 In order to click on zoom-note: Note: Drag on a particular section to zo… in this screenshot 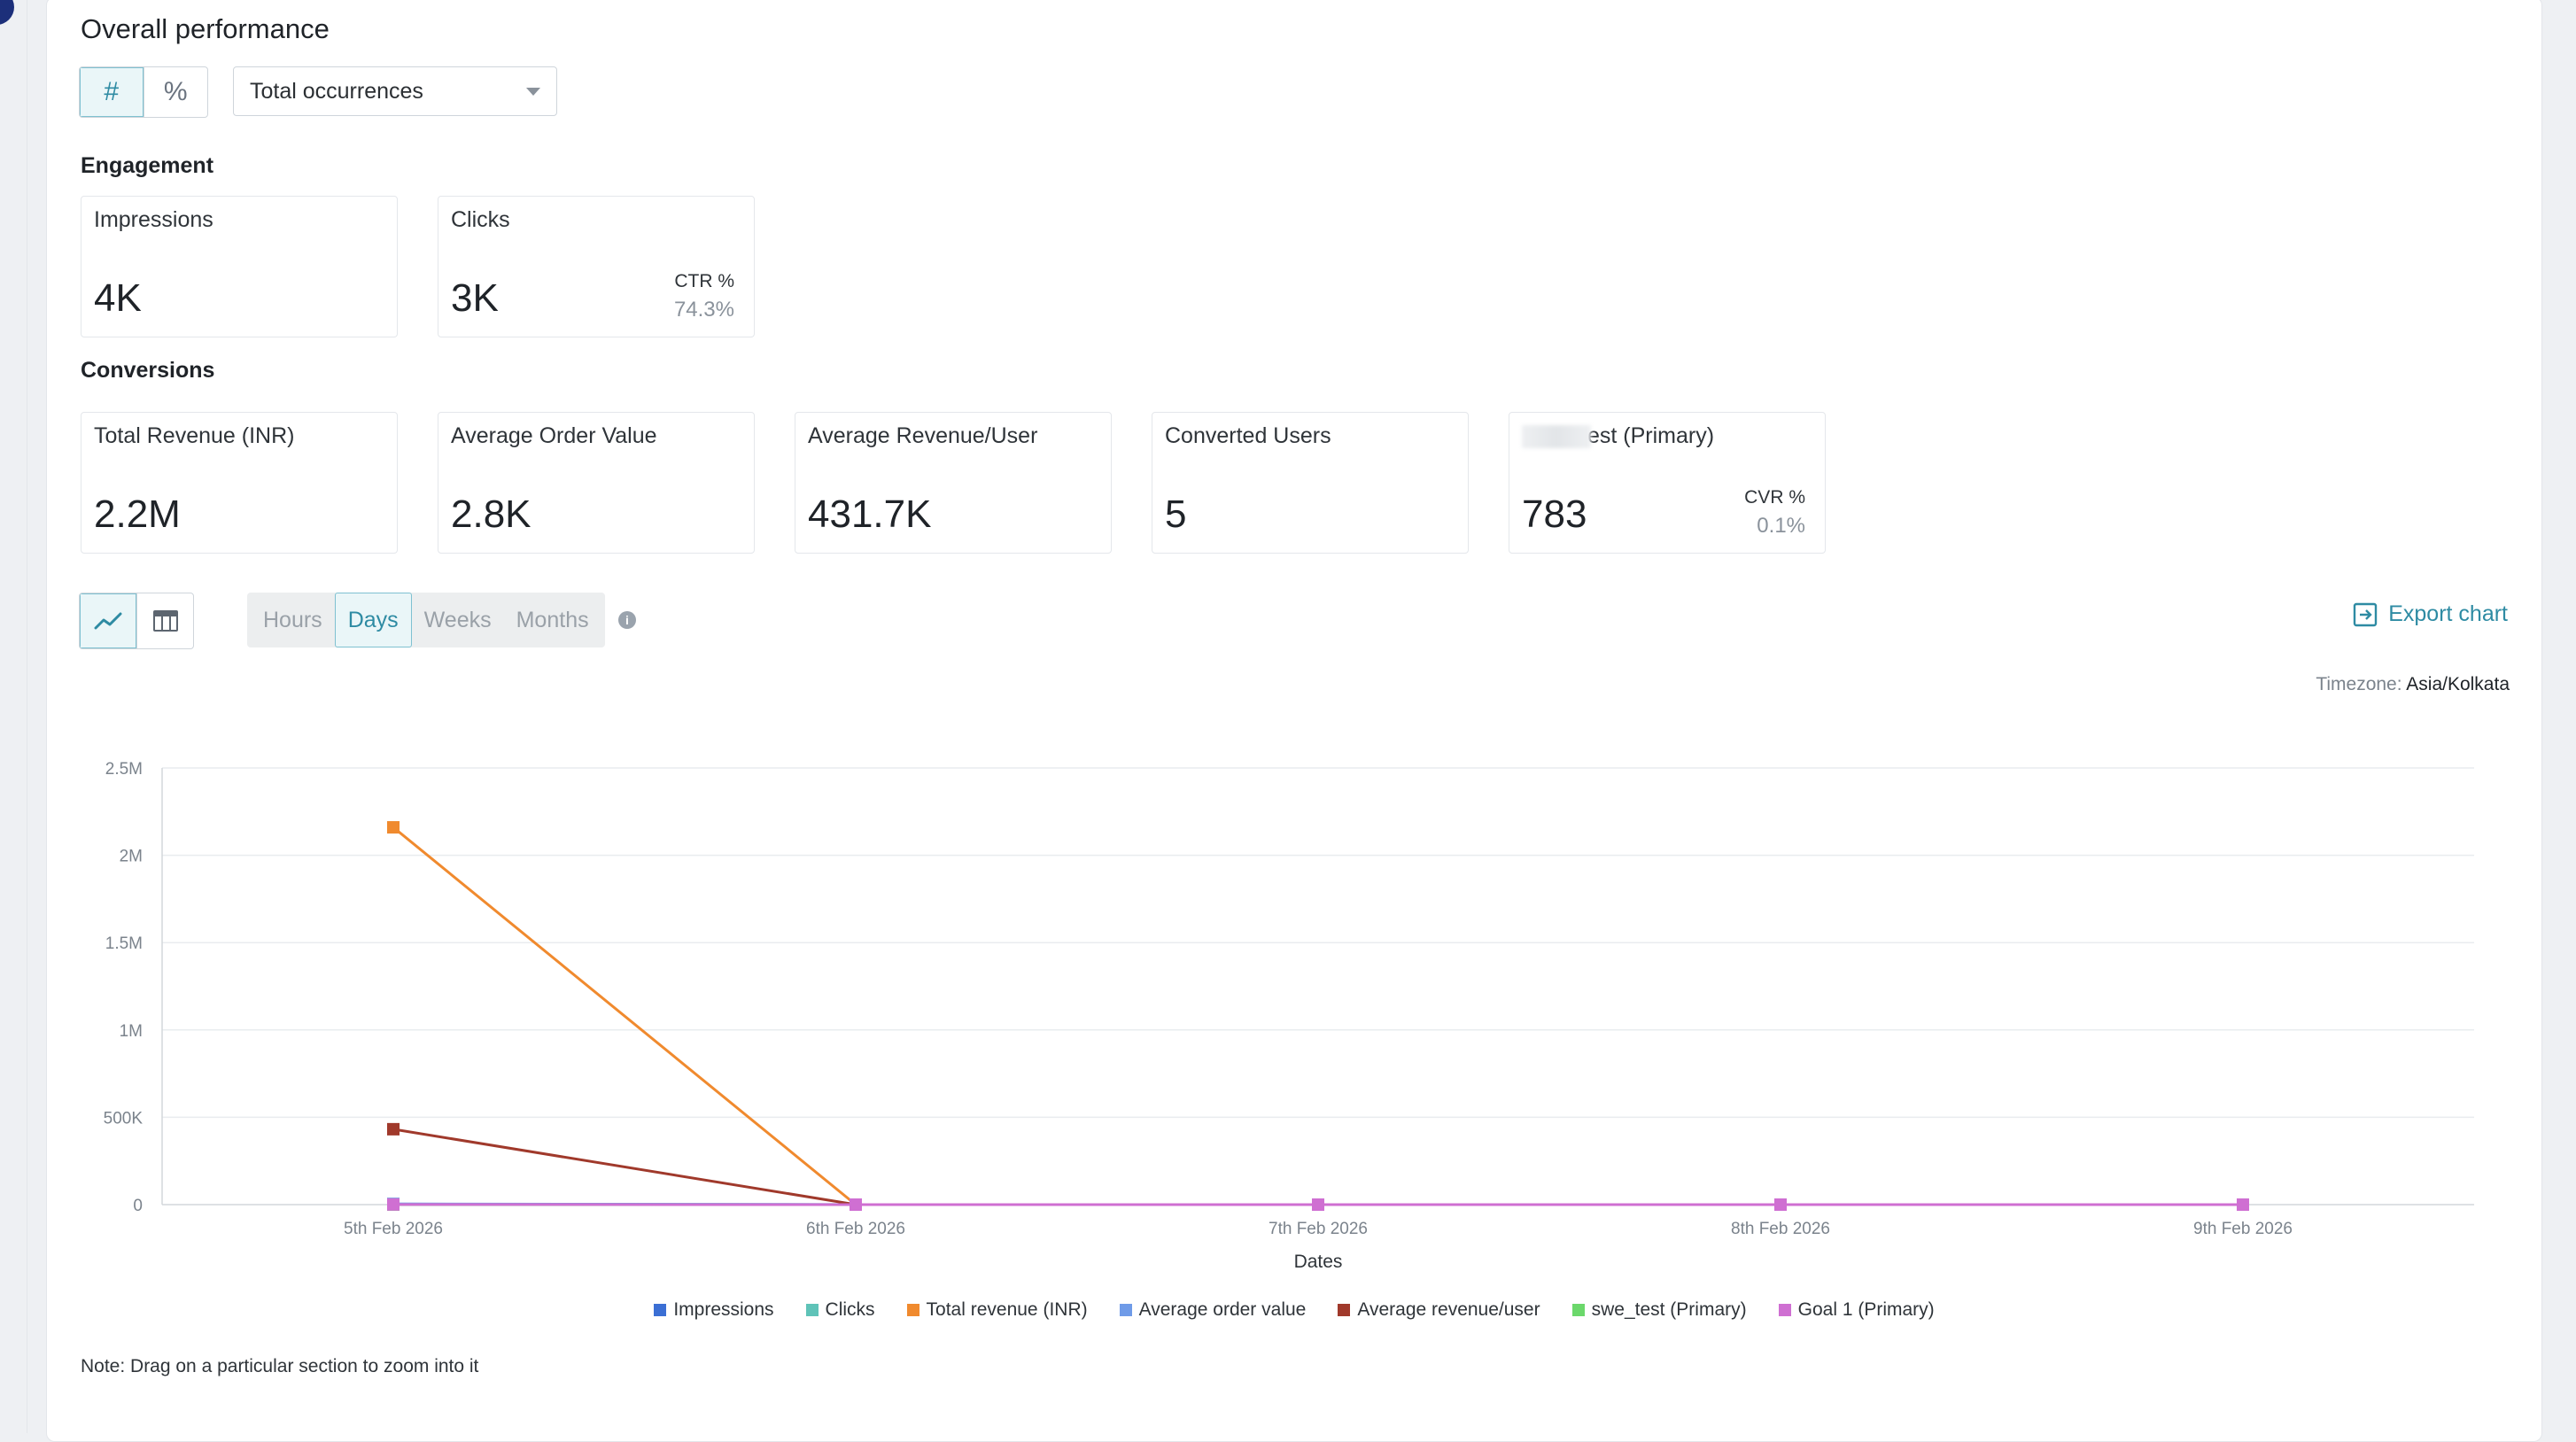, I will do `click(279, 1366)`.